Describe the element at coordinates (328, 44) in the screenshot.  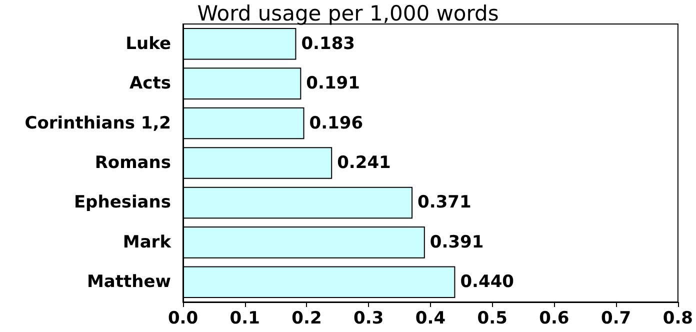
I see `data-label: 0.183` at that location.